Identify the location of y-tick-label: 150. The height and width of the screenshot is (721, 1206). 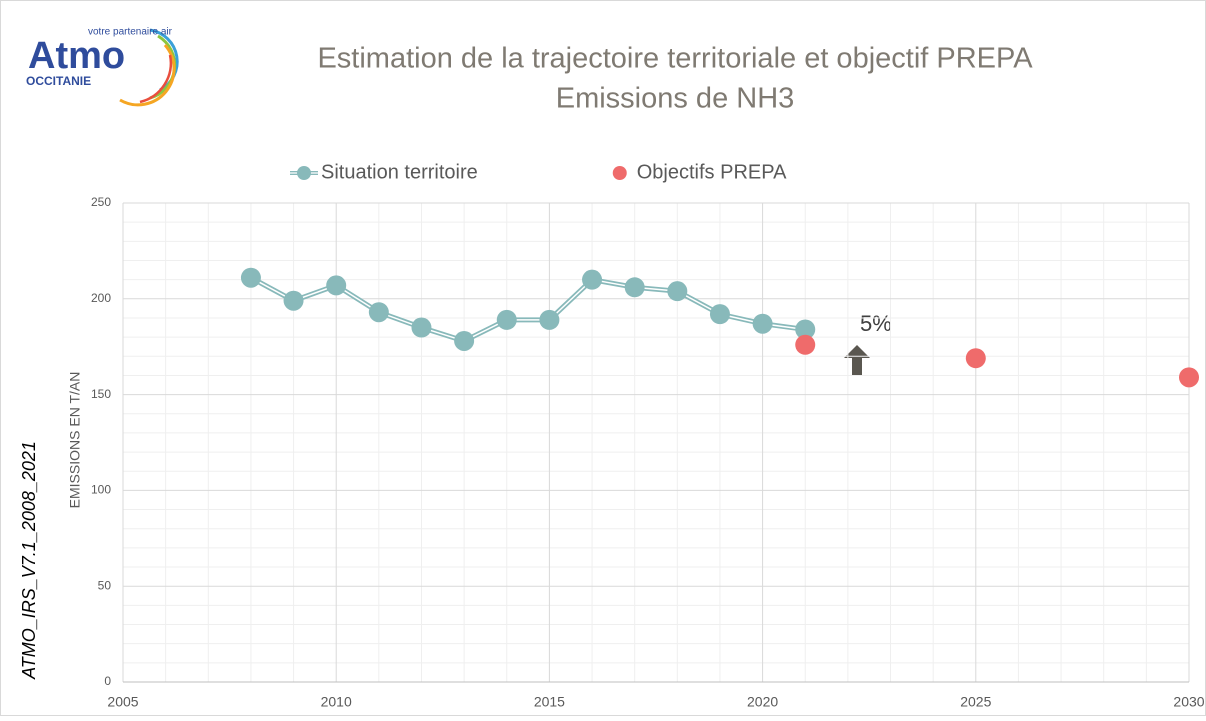
(101, 394).